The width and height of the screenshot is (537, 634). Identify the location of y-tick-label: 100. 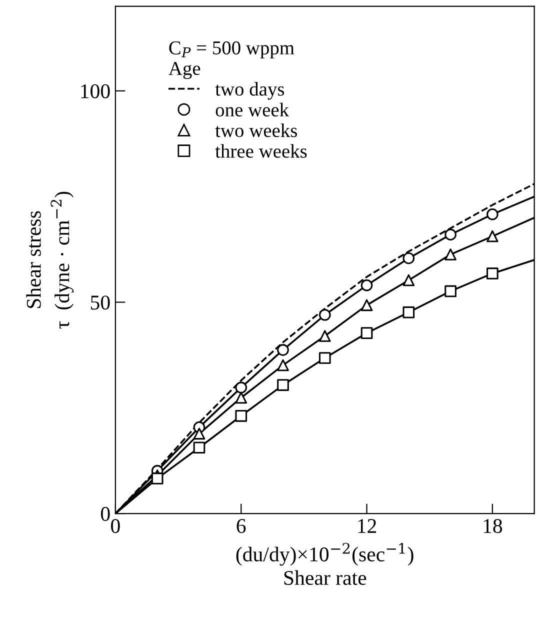
(95, 91).